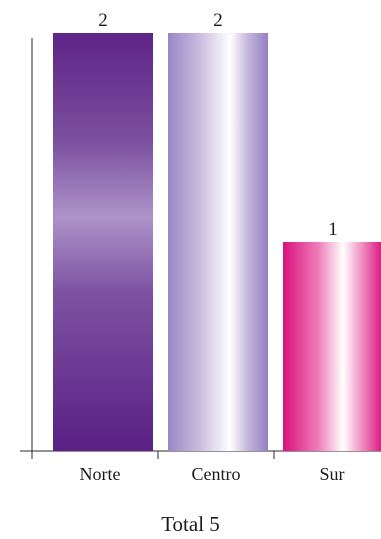 The width and height of the screenshot is (381, 539). What do you see at coordinates (331, 474) in the screenshot?
I see `category-label-sur: Sur` at bounding box center [331, 474].